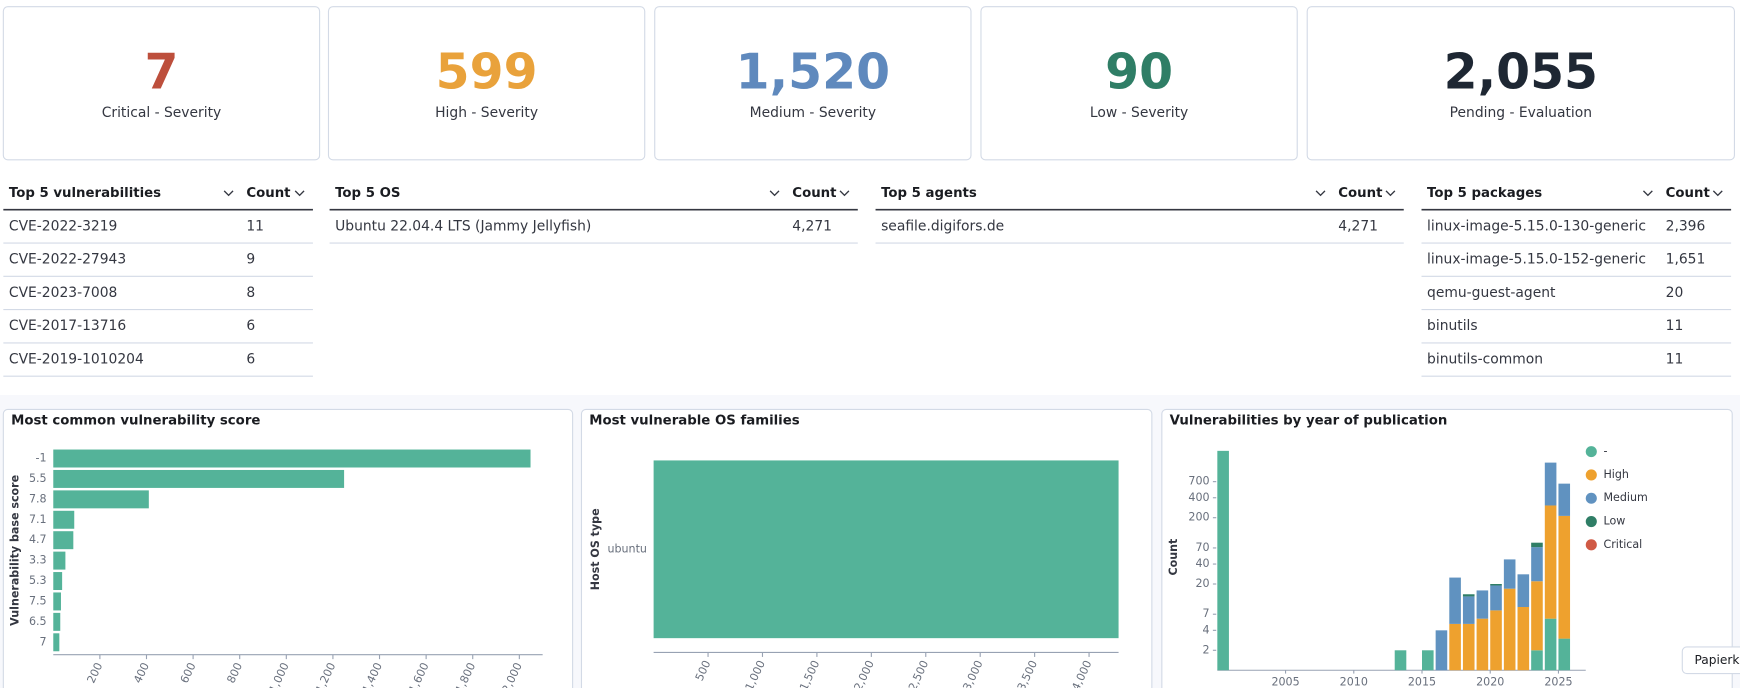 The image size is (1740, 688). Describe the element at coordinates (38, 498) in the screenshot. I see `y-tick-label: 7.8` at that location.